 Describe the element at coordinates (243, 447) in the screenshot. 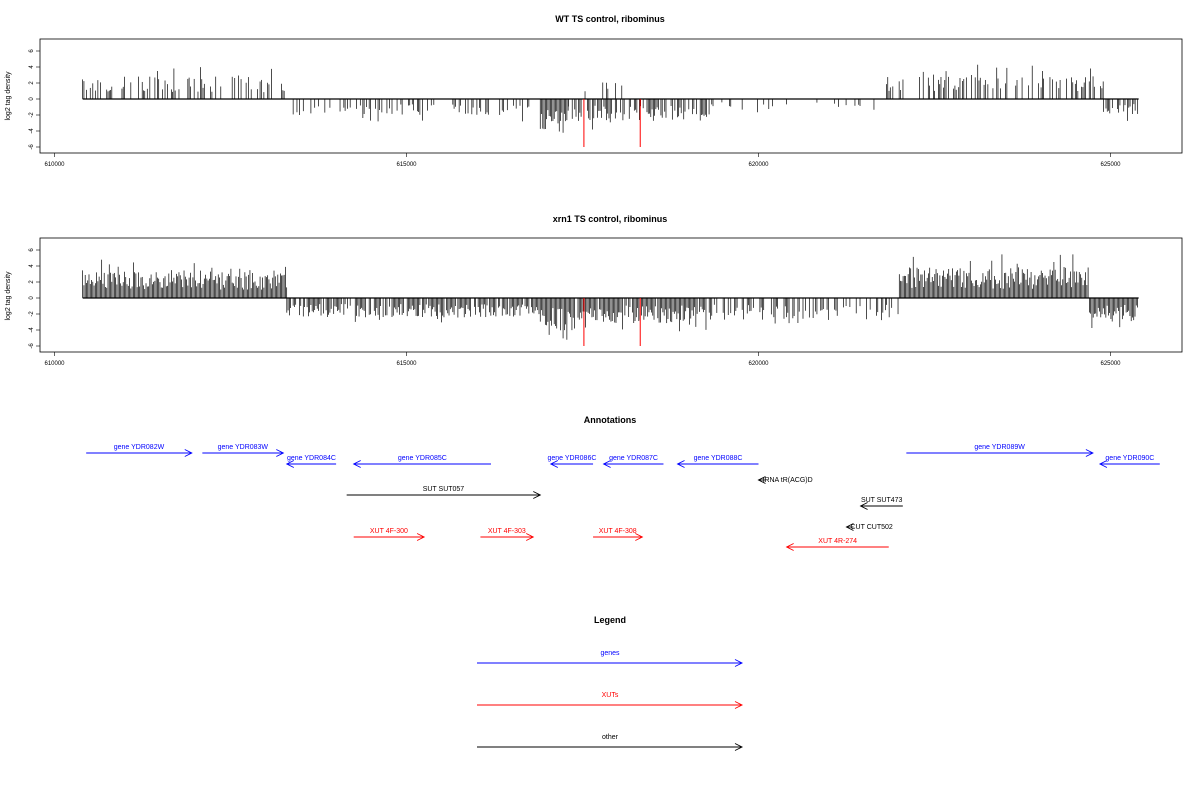

I see `annotation-label: gene YDR083W` at that location.